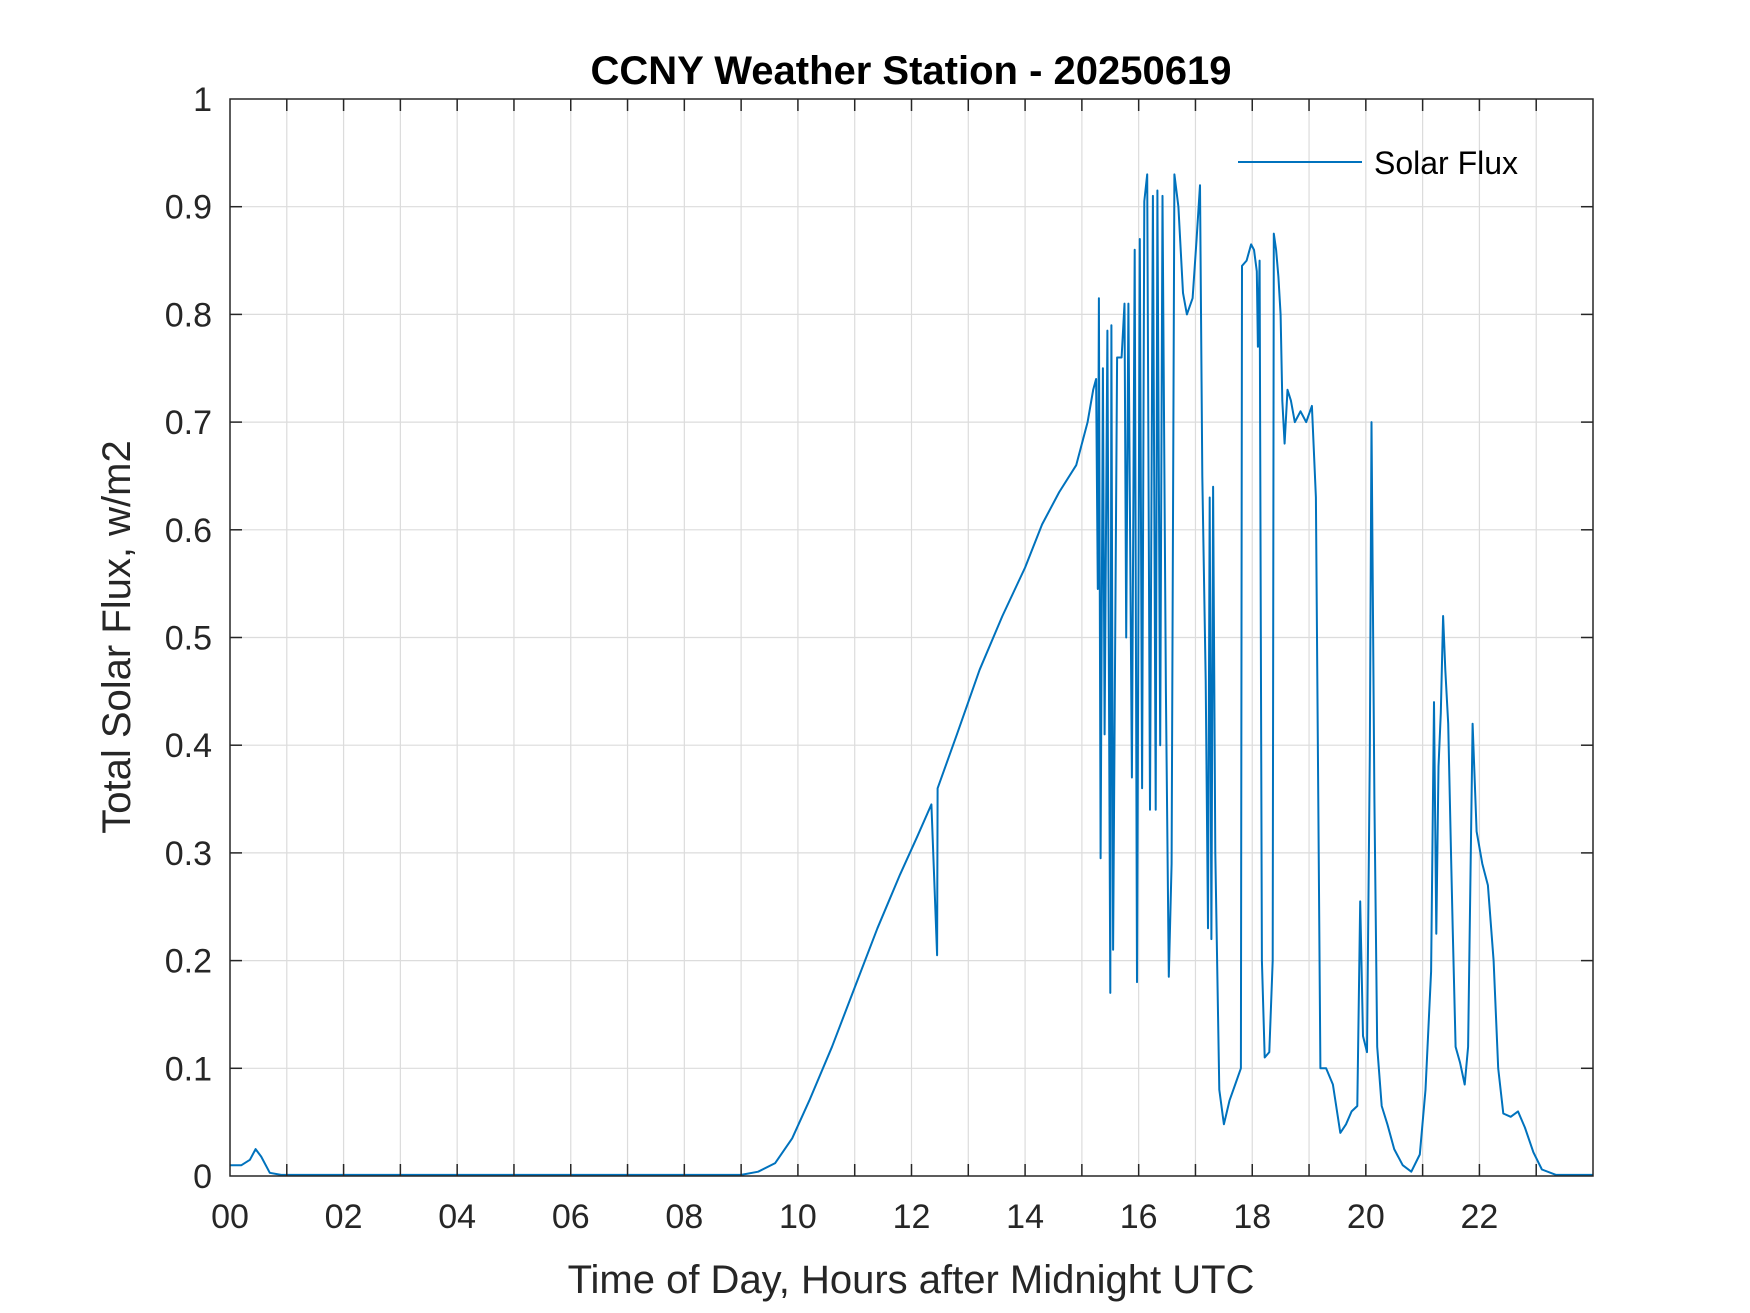 The image size is (1750, 1313). I want to click on x-tick-label: 06, so click(571, 1217).